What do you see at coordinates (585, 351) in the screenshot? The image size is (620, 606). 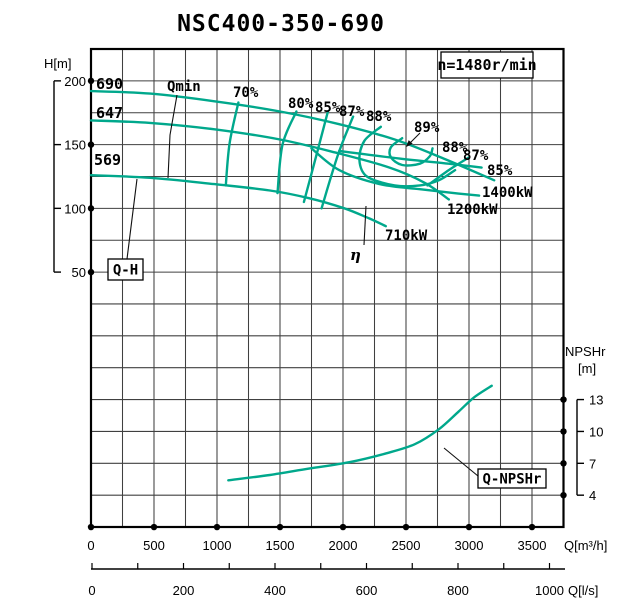 I see `npshr-axis-label: NPSHr` at bounding box center [585, 351].